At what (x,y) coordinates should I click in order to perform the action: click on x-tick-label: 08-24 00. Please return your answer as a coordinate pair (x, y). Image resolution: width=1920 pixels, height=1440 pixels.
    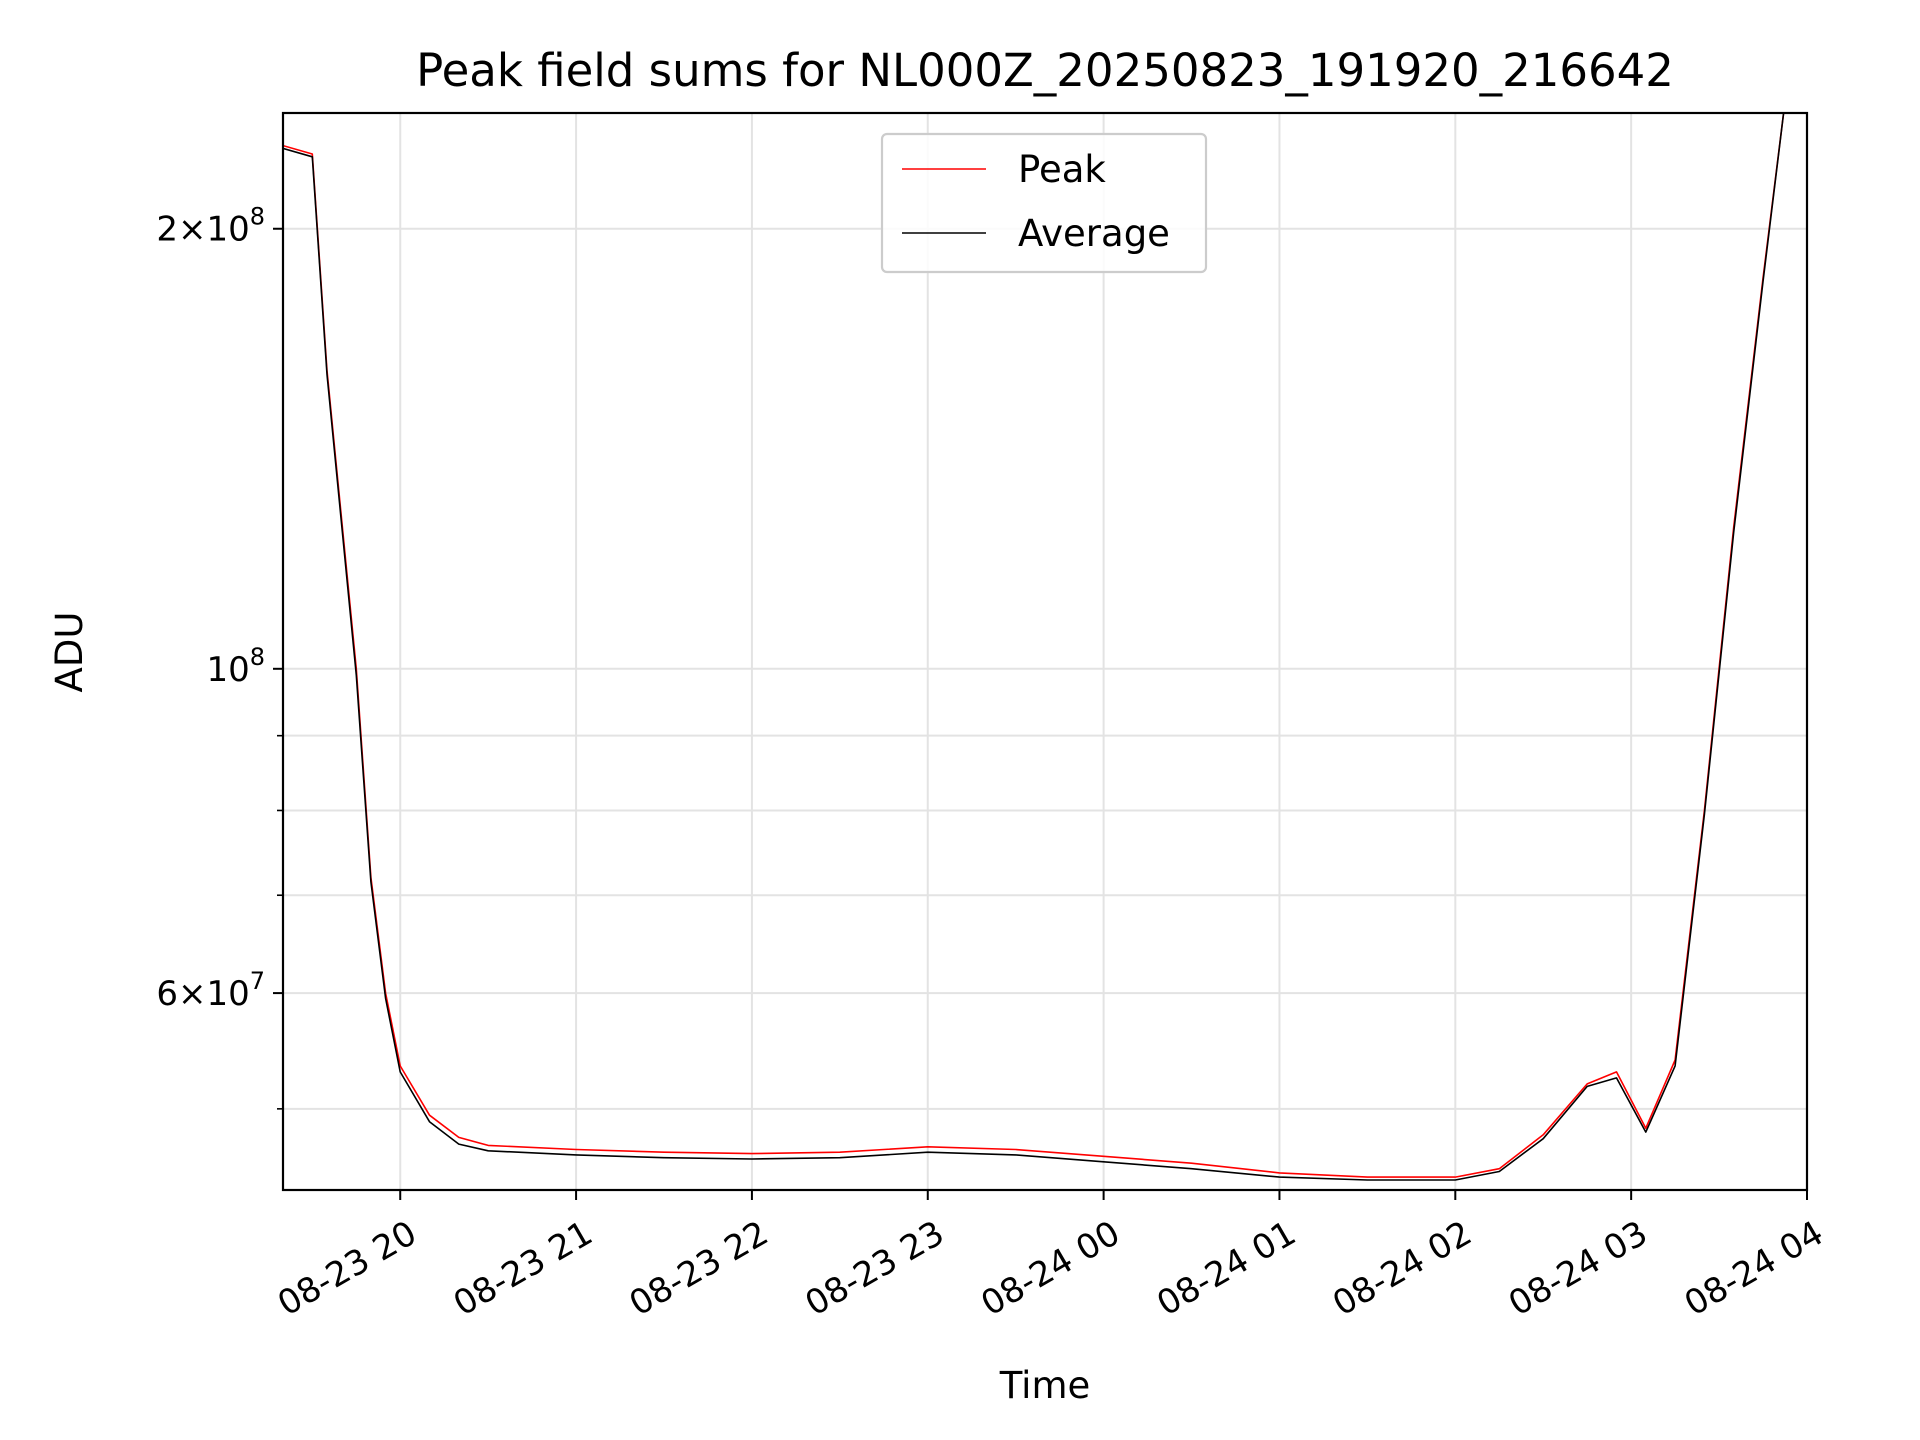
    Looking at the image, I should click on (1050, 1268).